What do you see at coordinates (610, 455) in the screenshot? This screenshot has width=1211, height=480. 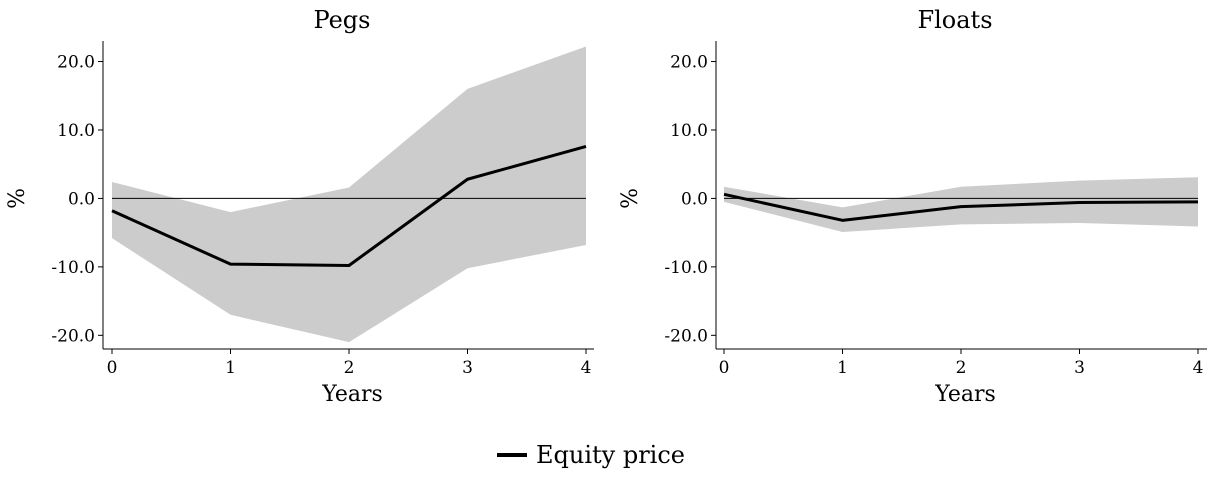 I see `legend-label: Equity price` at bounding box center [610, 455].